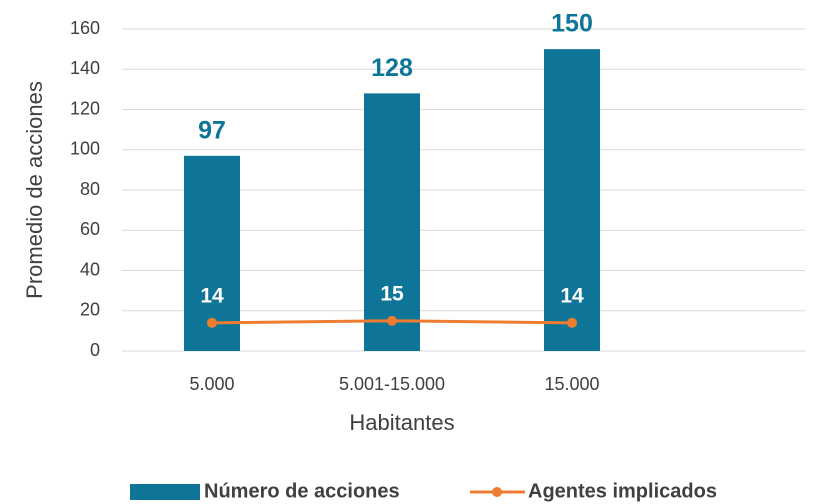  What do you see at coordinates (34, 190) in the screenshot?
I see `y-axis-title: Promedio de acciones` at bounding box center [34, 190].